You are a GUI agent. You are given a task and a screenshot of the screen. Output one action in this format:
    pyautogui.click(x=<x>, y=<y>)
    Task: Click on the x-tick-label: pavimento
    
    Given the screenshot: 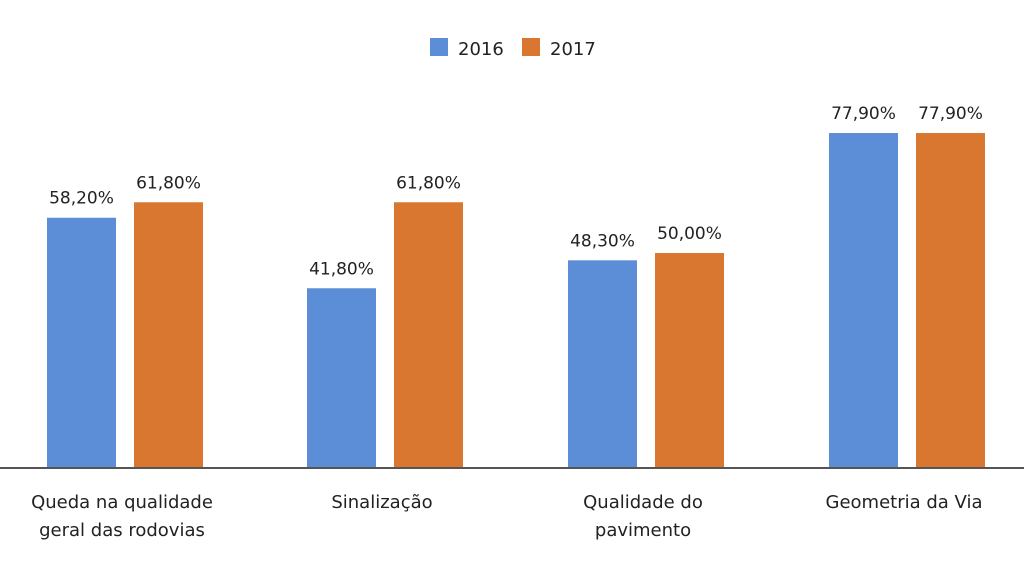 What is the action you would take?
    pyautogui.click(x=643, y=530)
    